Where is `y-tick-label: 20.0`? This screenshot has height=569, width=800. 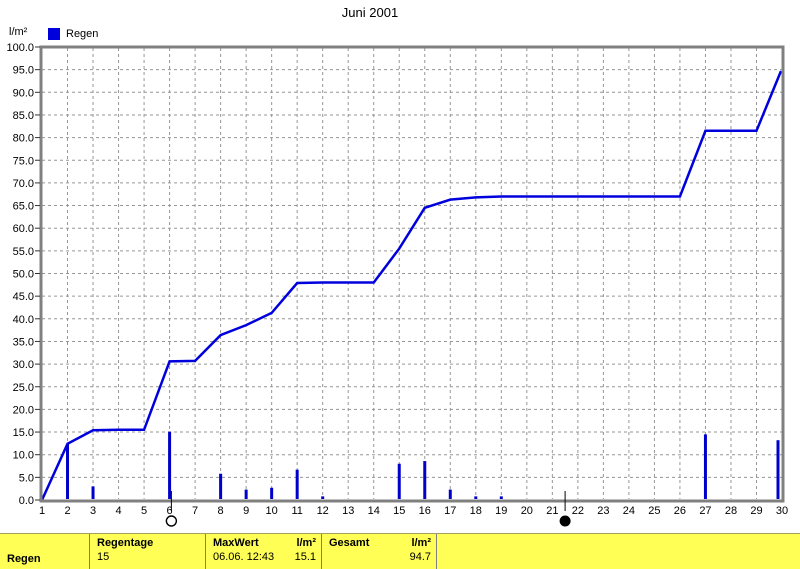 y-tick-label: 20.0 is located at coordinates (23, 410).